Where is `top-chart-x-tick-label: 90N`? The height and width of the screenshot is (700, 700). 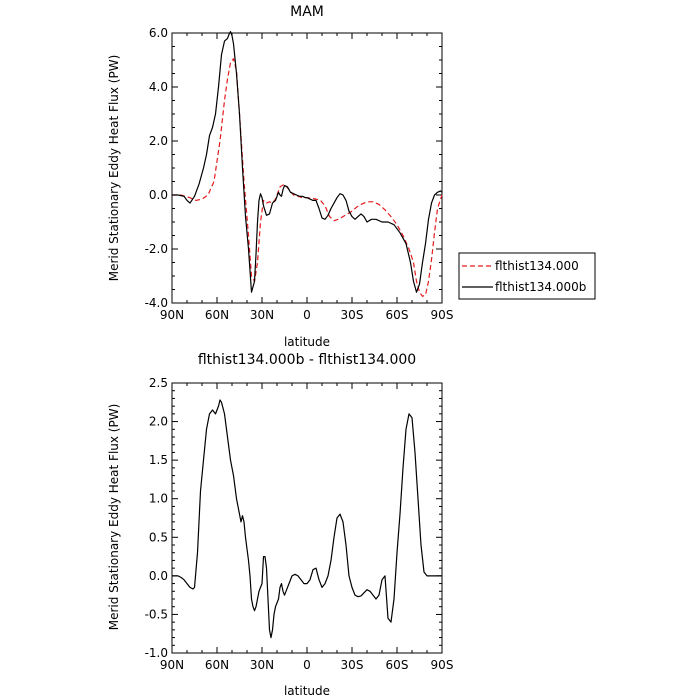
top-chart-x-tick-label: 90N is located at coordinates (172, 315).